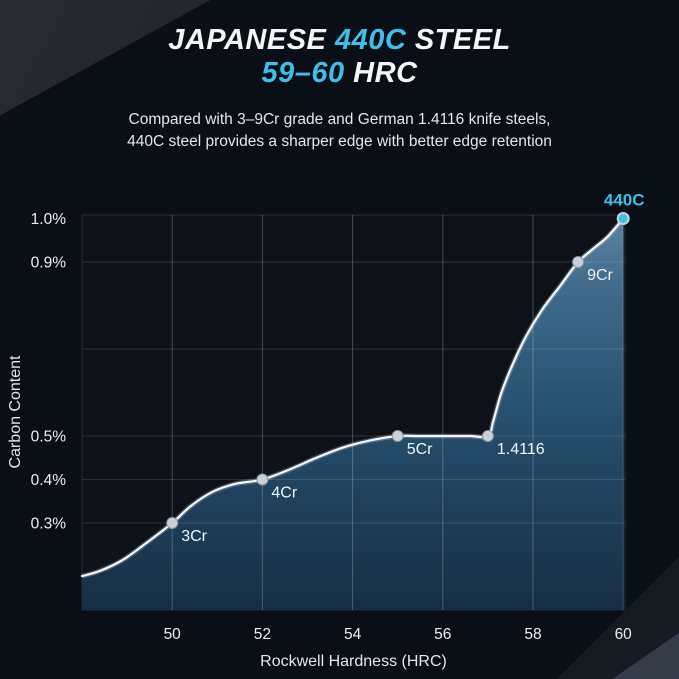 The width and height of the screenshot is (679, 679). Describe the element at coordinates (420, 449) in the screenshot. I see `point-label-5Cr: 5Cr` at that location.